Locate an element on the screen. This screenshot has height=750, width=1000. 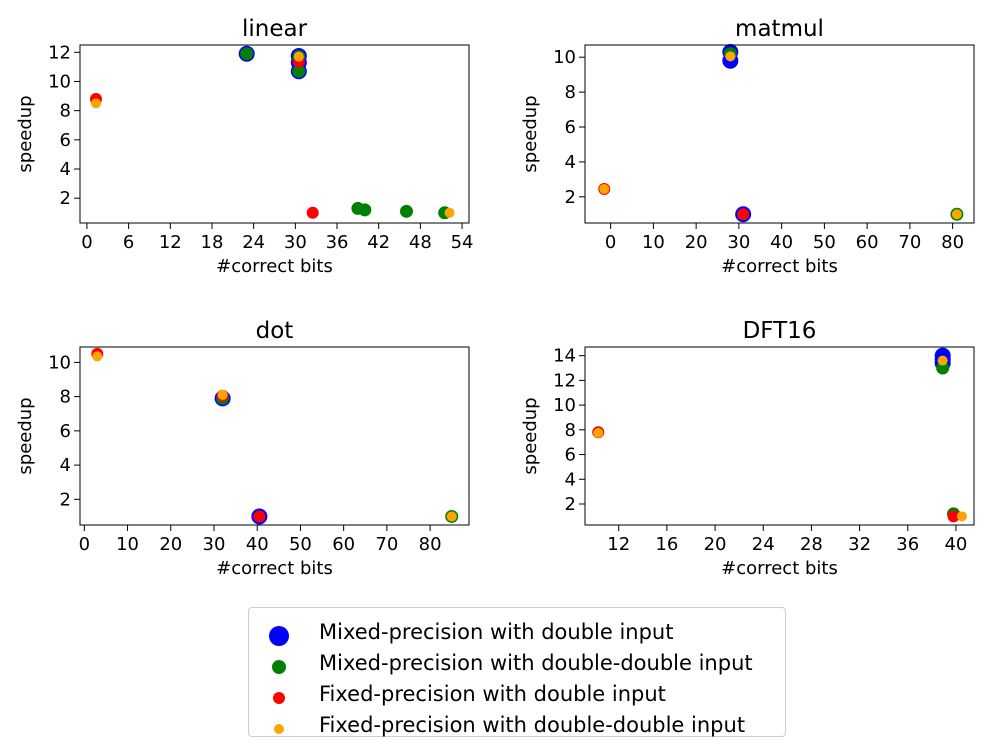
x-tick-label: 28 is located at coordinates (811, 544).